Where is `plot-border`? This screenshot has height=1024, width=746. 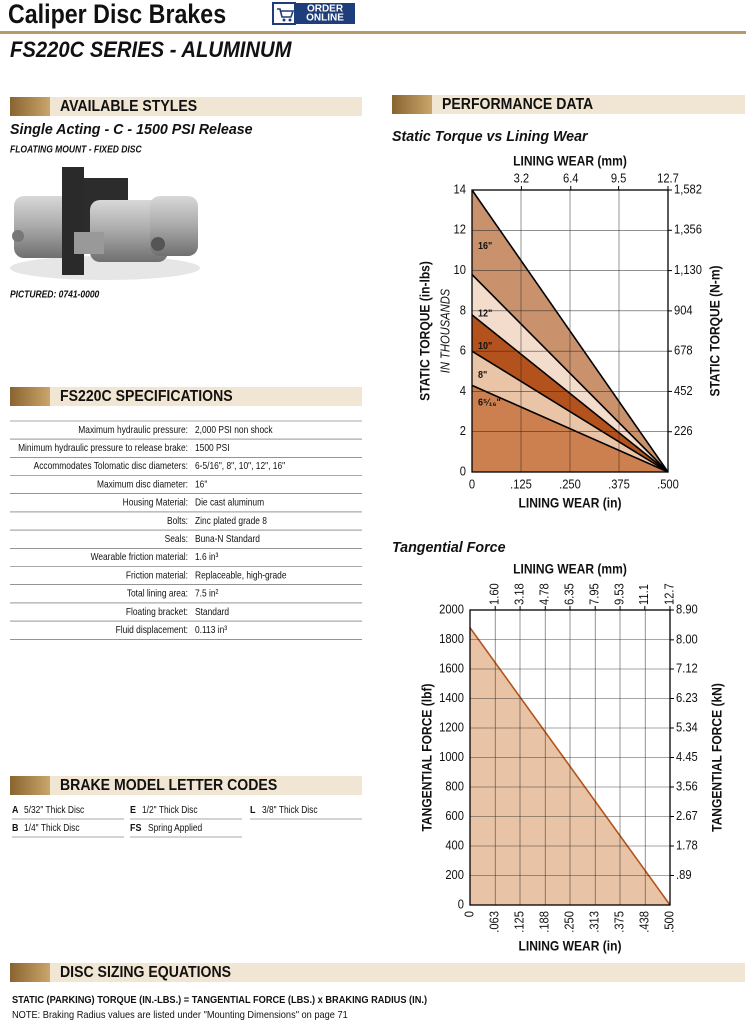
plot-border is located at coordinates (570, 331).